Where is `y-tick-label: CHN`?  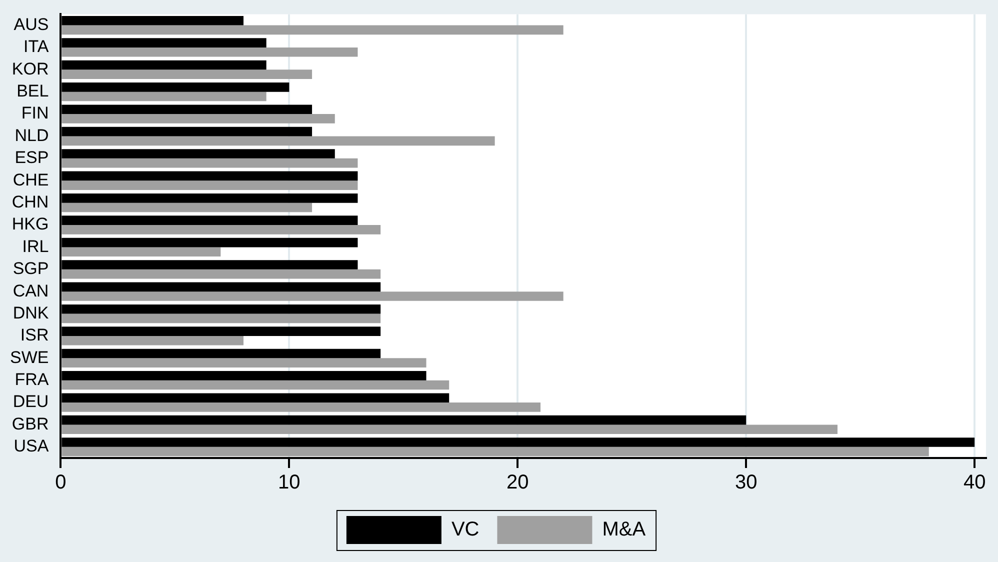
y-tick-label: CHN is located at coordinates (30, 202).